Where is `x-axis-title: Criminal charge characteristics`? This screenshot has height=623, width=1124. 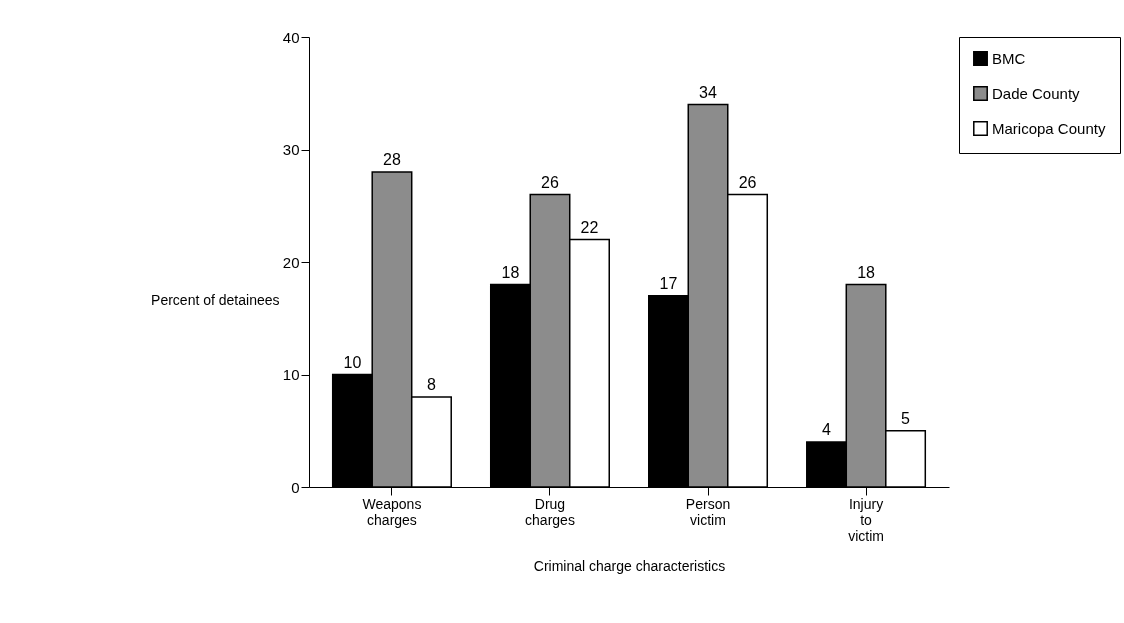 x-axis-title: Criminal charge characteristics is located at coordinates (629, 565).